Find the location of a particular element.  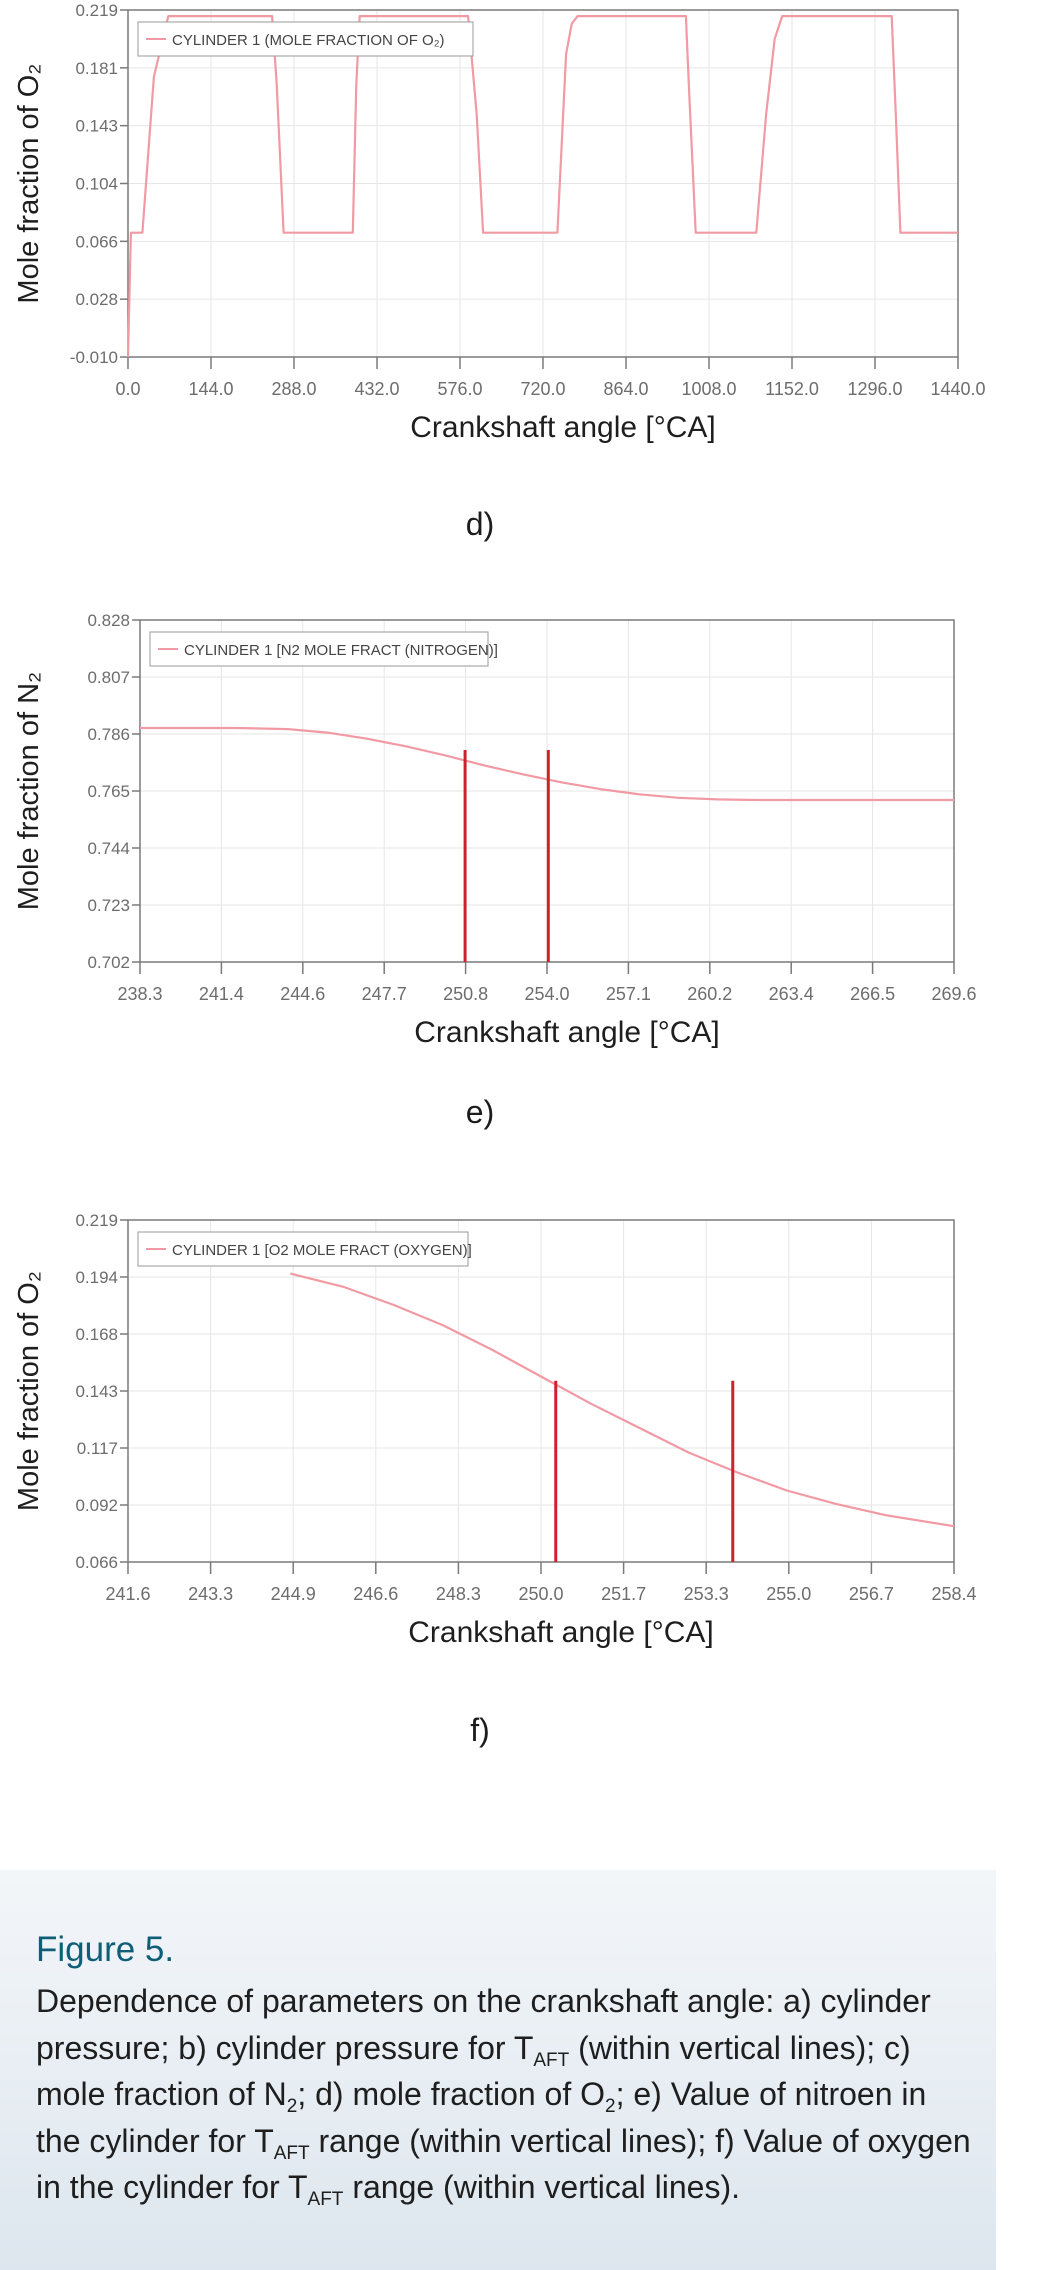

chart-d-legend-label: CYLINDER 1 (MOLE FRACTION OF O₂) is located at coordinates (308, 40).